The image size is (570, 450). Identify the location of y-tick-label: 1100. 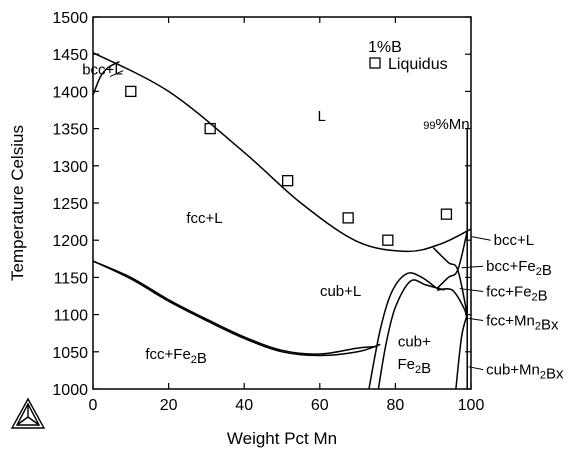
(71, 316).